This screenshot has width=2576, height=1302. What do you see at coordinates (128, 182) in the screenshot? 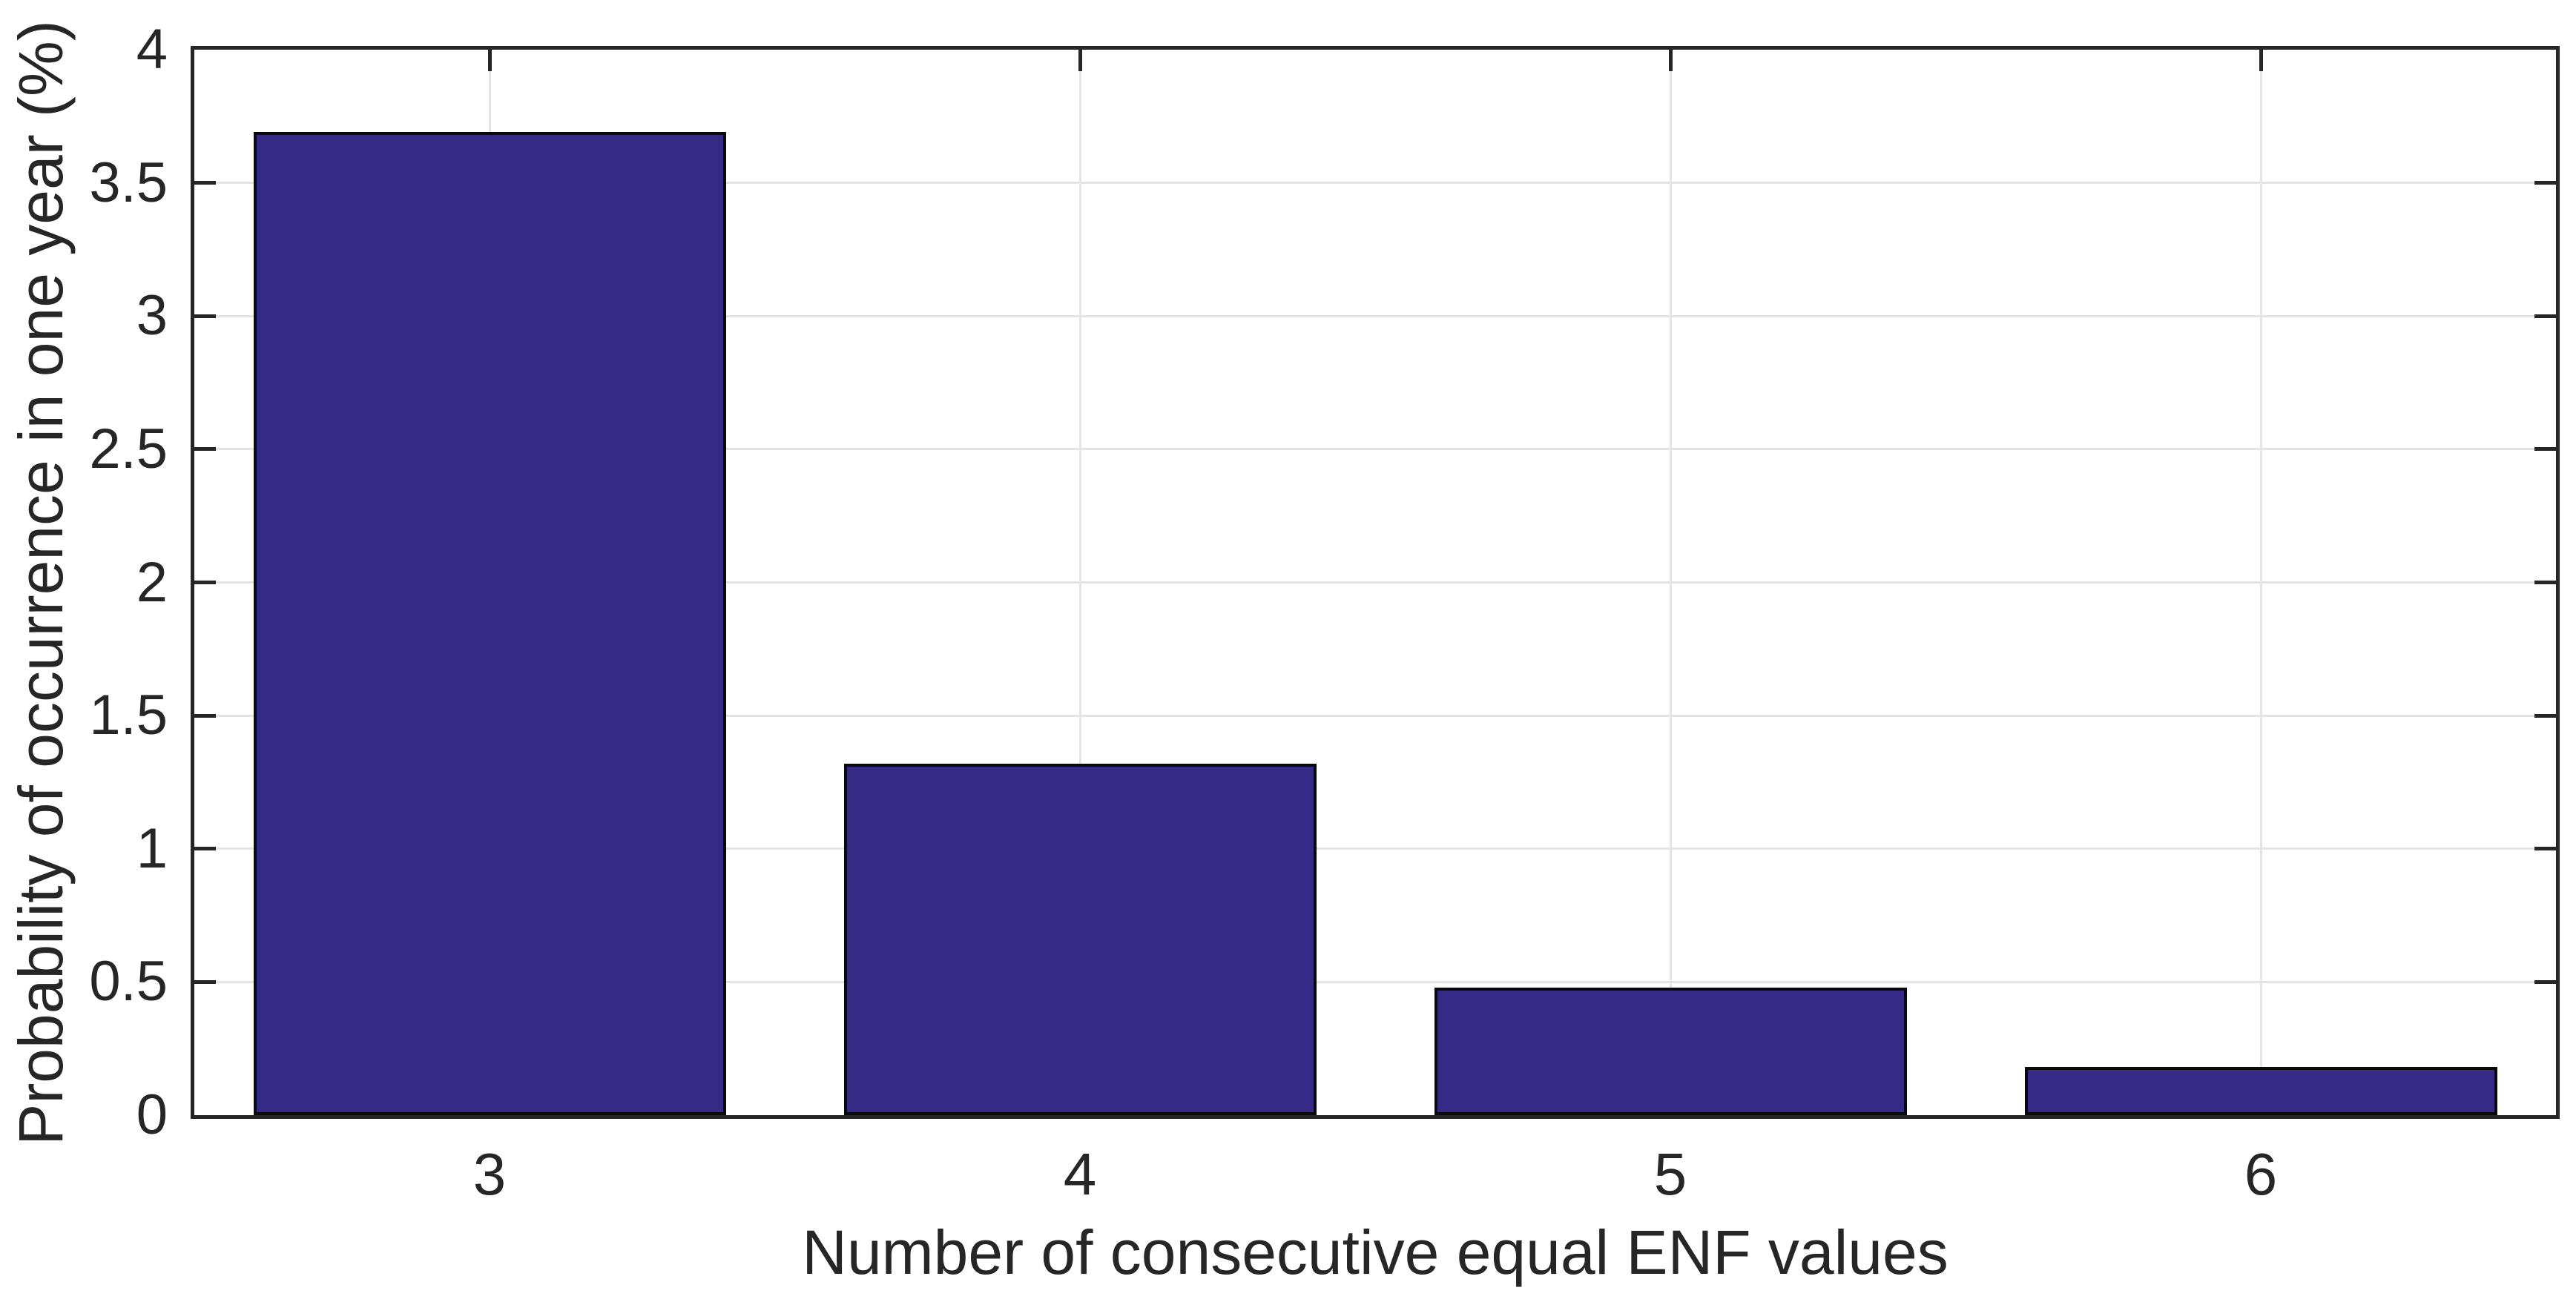
I see `y-tick-label: 3.5` at bounding box center [128, 182].